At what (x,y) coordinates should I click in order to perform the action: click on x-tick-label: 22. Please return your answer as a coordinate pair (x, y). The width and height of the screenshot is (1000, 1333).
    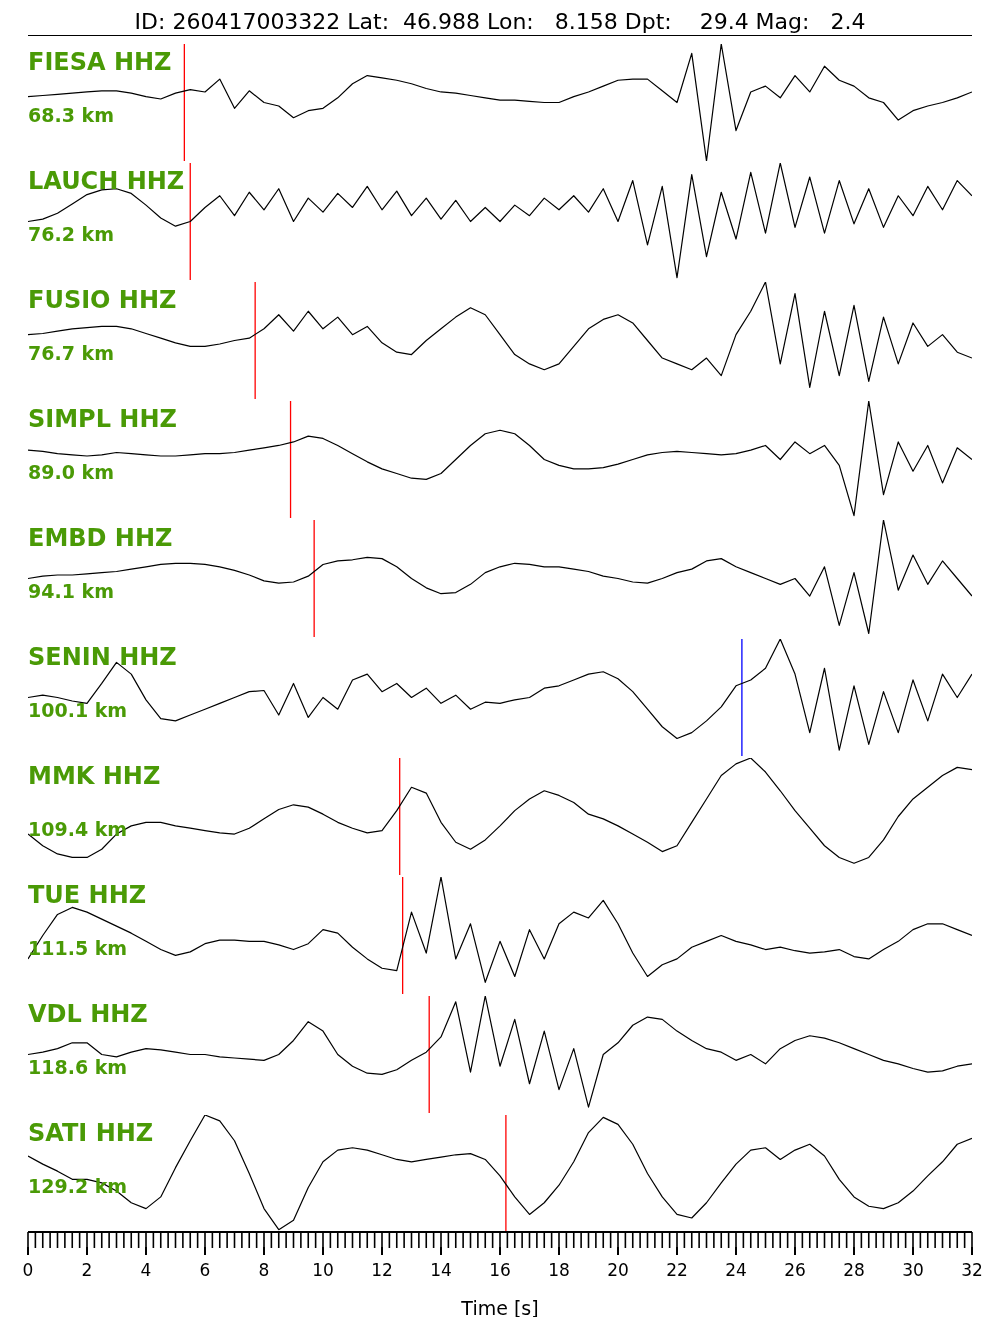
    Looking at the image, I should click on (677, 1270).